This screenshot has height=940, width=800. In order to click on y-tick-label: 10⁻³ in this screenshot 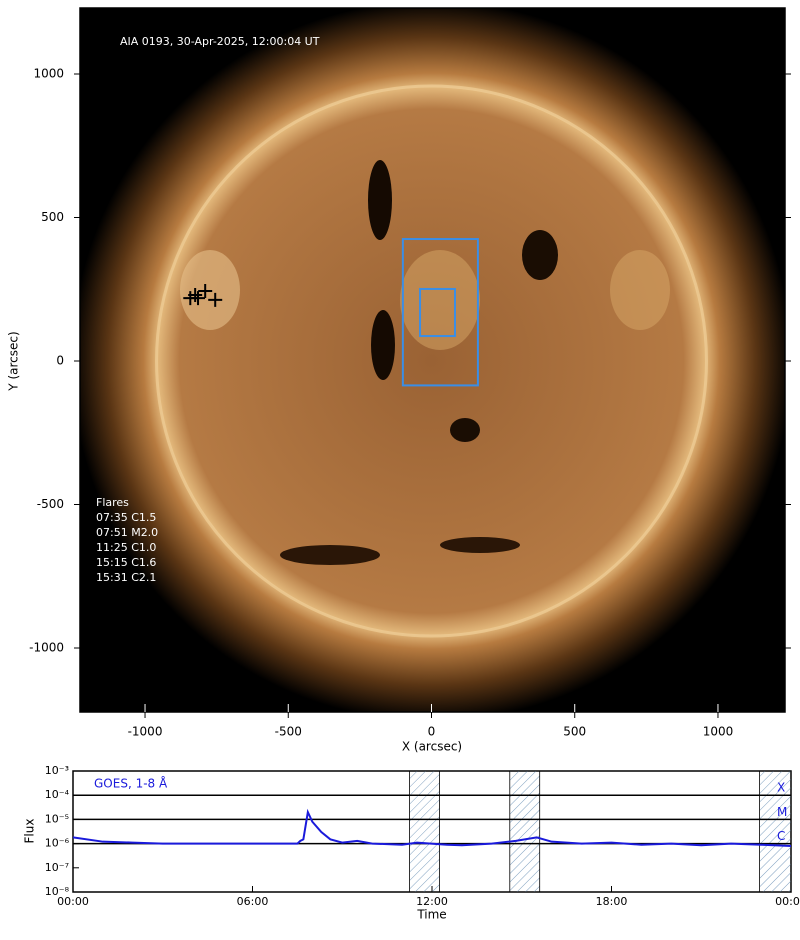, I will do `click(57, 770)`.